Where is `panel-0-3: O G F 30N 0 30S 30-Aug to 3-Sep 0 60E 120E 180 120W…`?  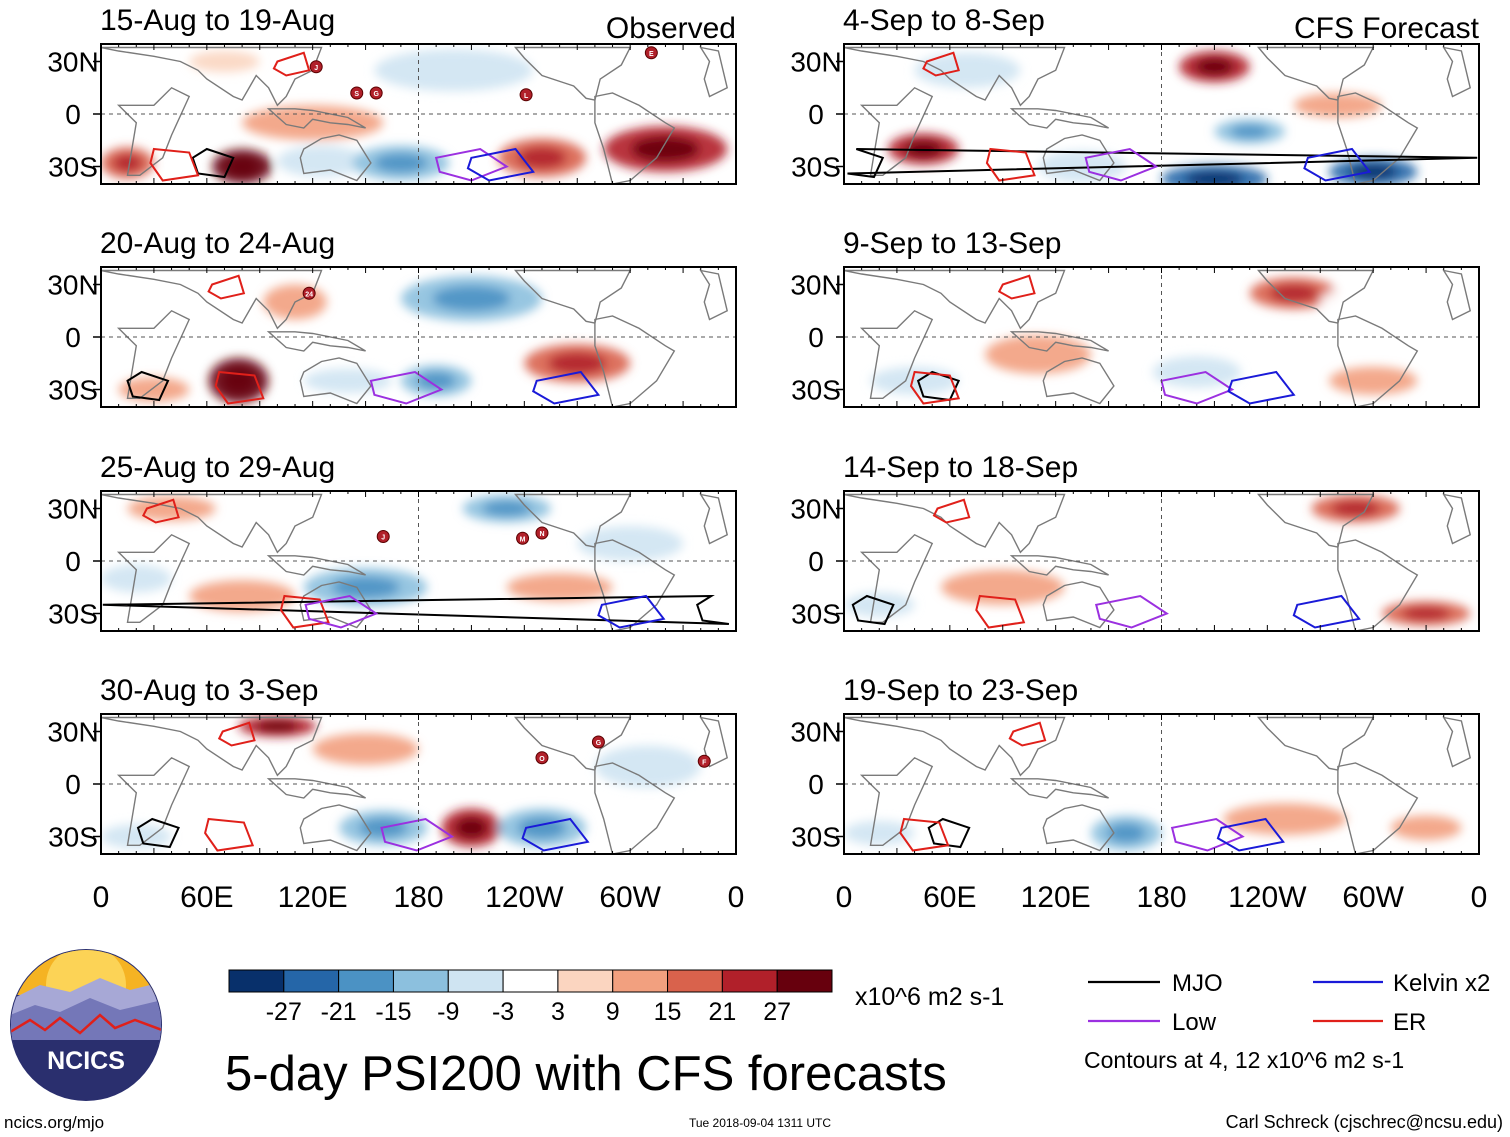 panel-0-3: O G F 30N 0 30S 30-Aug to 3-Sep 0 60E 120E 180 120W… is located at coordinates (395, 794).